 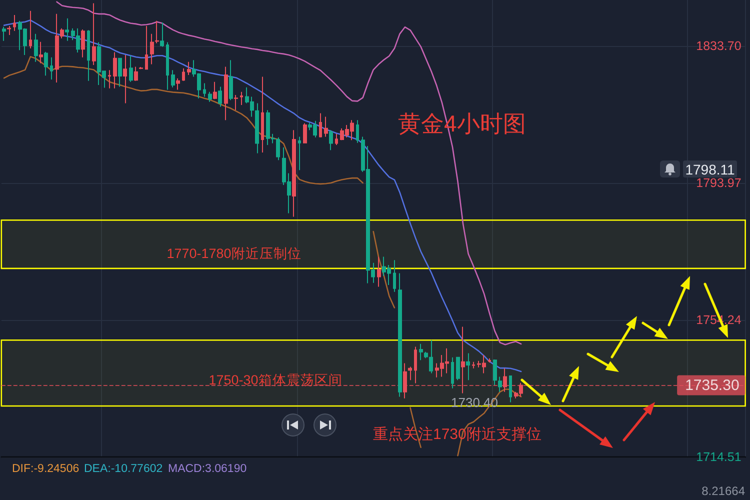 I want to click on y-tick-label: 1833.70, so click(x=719, y=46).